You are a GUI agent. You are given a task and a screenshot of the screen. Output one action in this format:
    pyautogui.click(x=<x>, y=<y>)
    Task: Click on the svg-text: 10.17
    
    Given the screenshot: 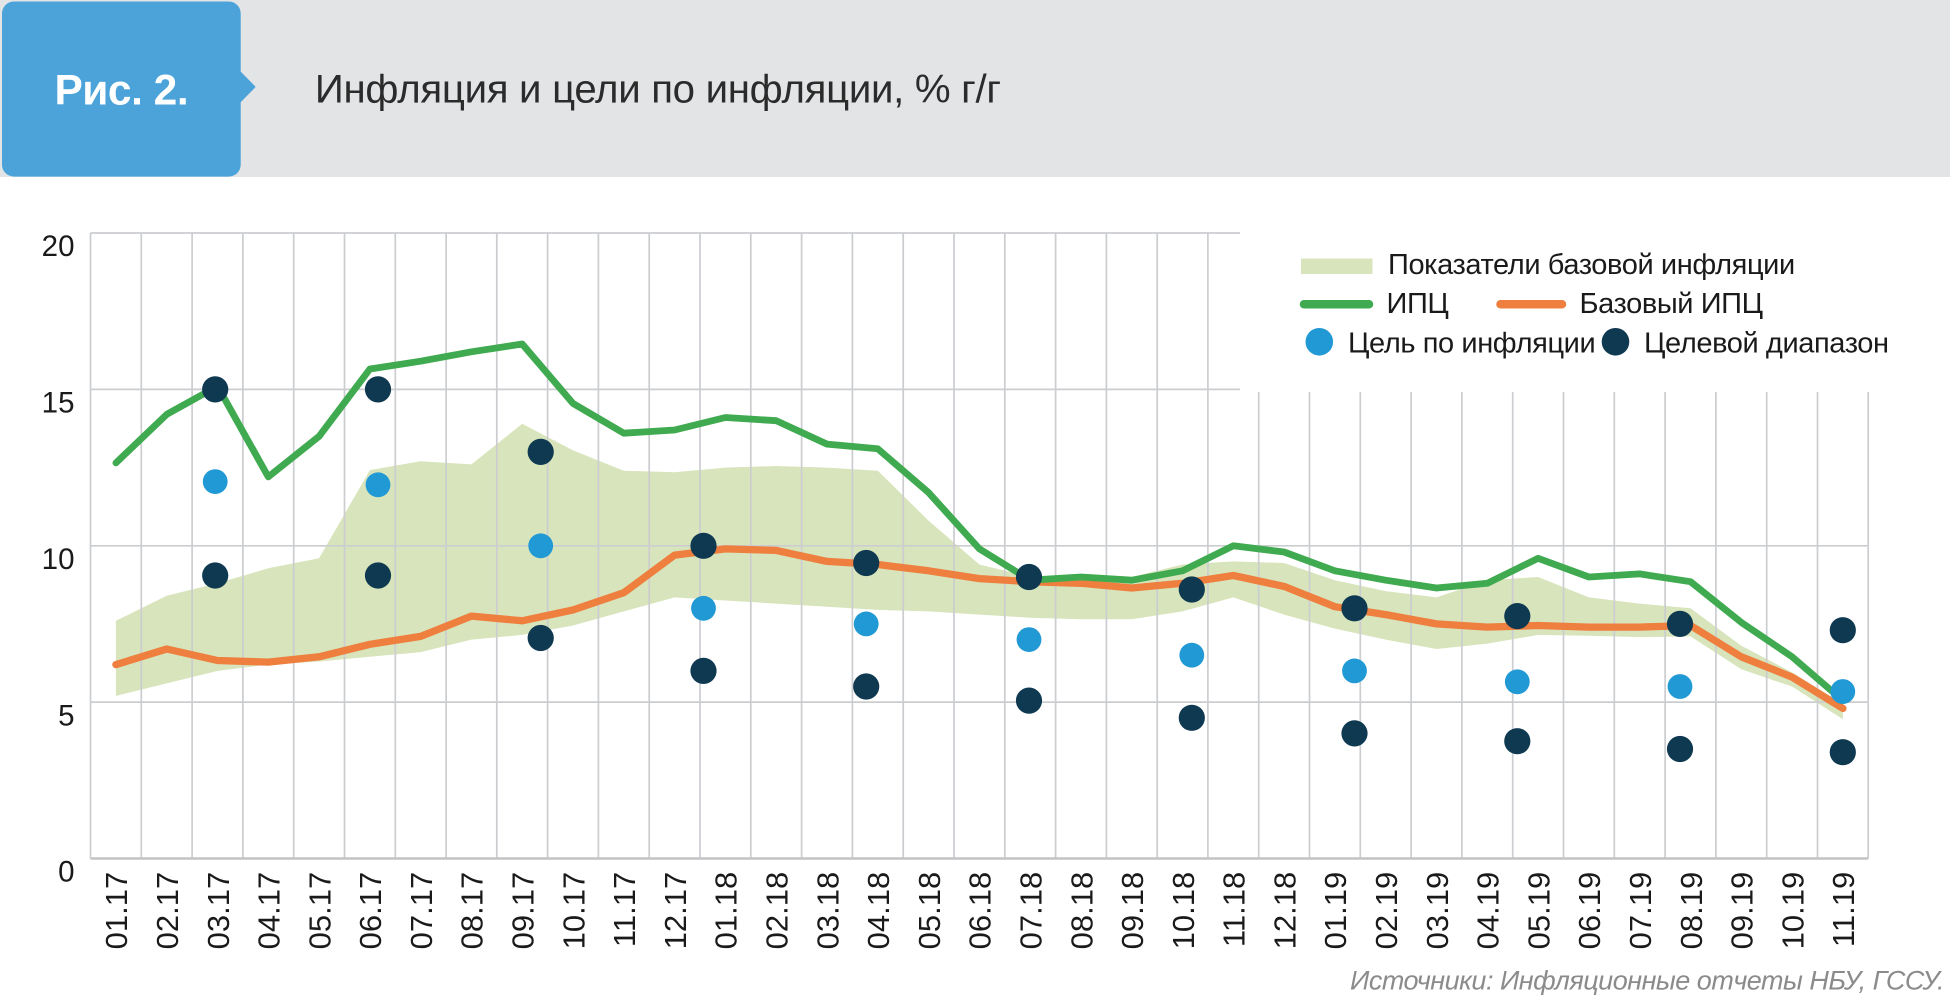 What is the action you would take?
    pyautogui.click(x=573, y=911)
    